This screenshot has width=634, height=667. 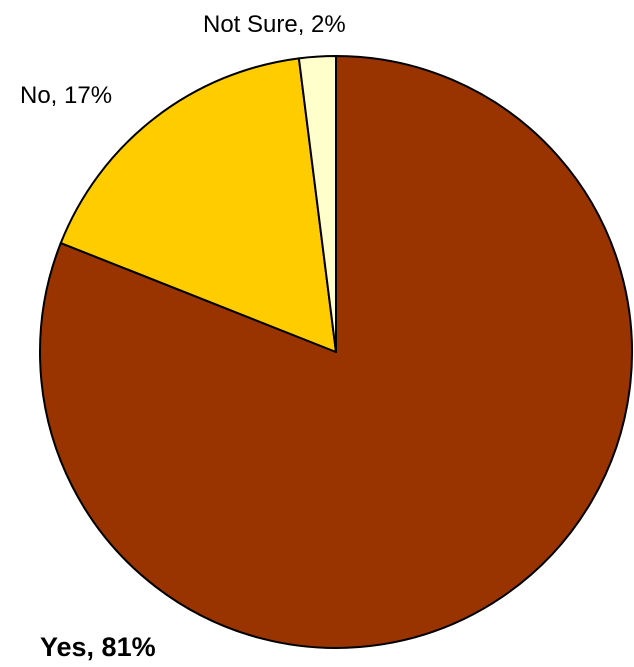 What do you see at coordinates (98, 647) in the screenshot?
I see `slice-label-yes: Yes, 81%` at bounding box center [98, 647].